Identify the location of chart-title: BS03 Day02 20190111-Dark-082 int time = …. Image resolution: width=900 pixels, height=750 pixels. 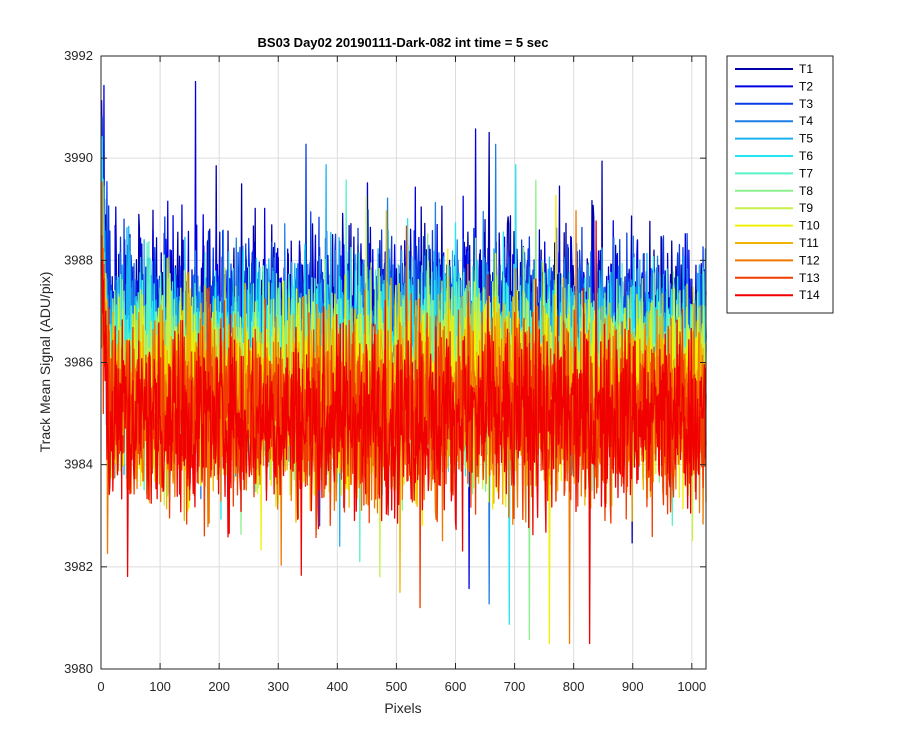
(403, 42).